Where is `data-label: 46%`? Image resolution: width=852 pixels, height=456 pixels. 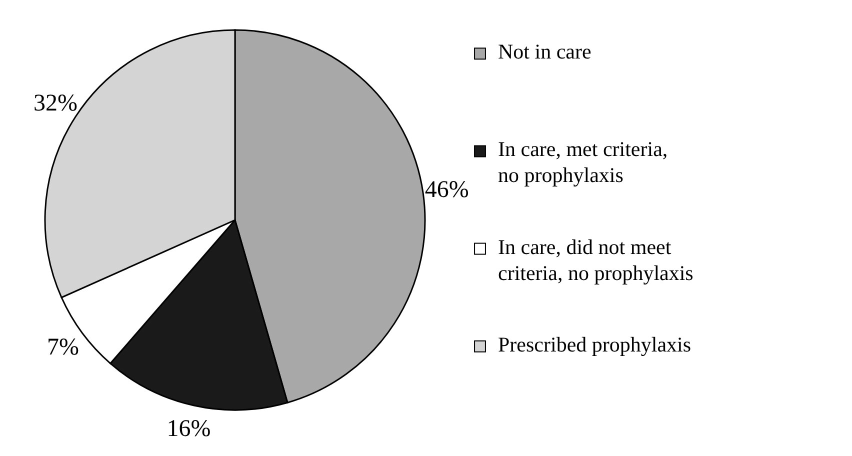 data-label: 46% is located at coordinates (446, 190).